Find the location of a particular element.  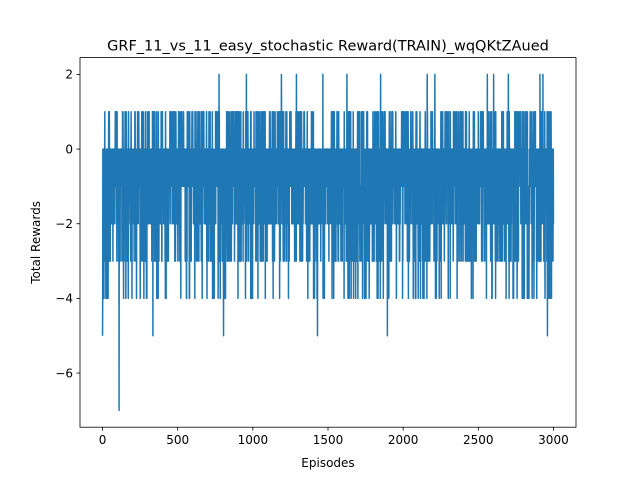

y-axis: −6 −4 −2 0 2 is located at coordinates (67, 224).